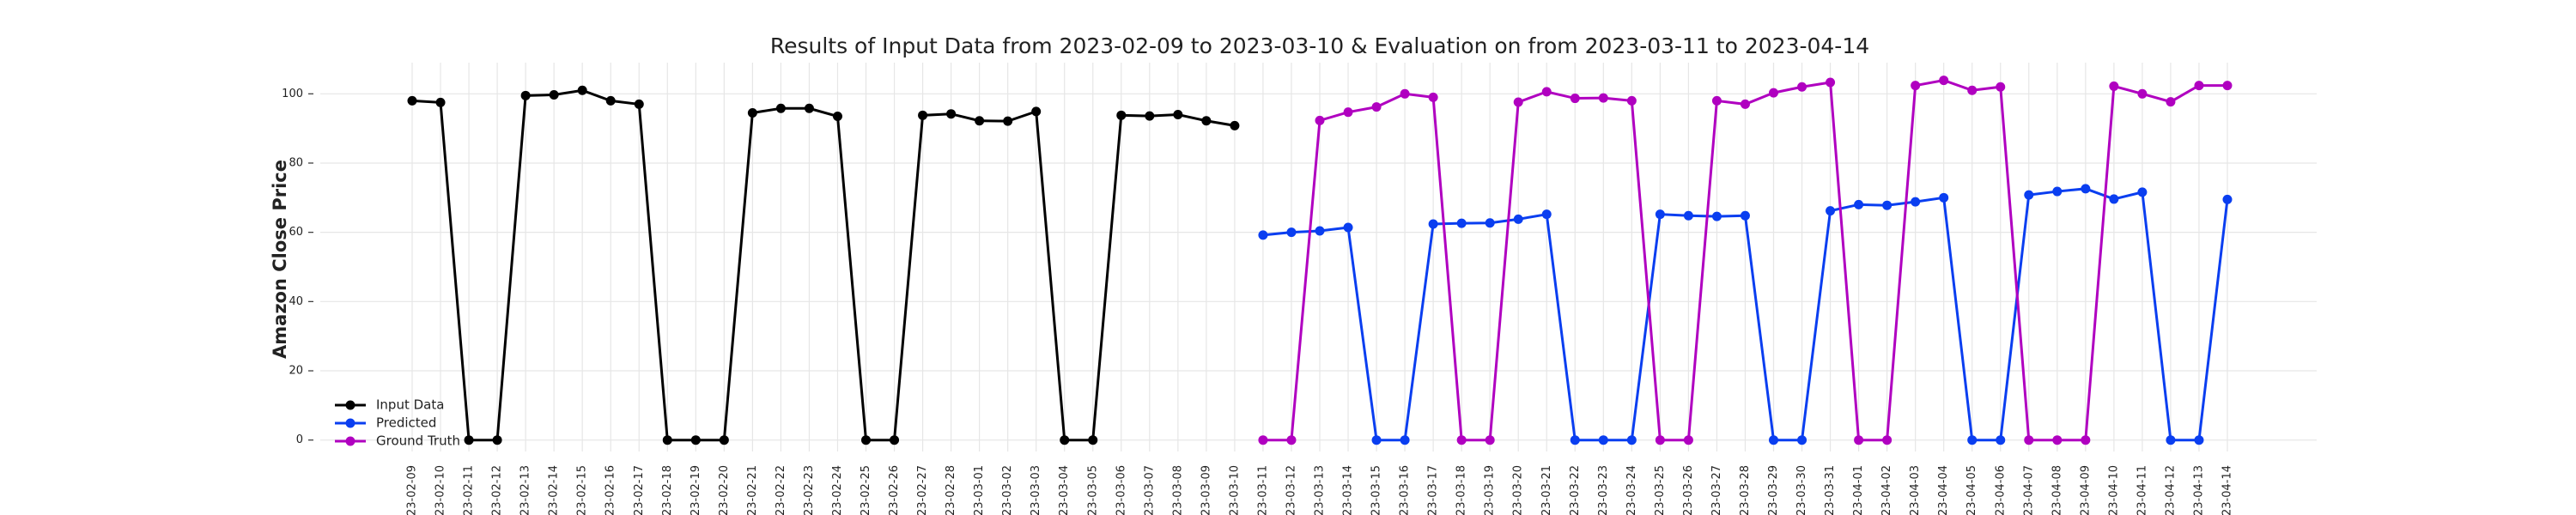  I want to click on x-tick-label: 2023-04-05, so click(1972, 490).